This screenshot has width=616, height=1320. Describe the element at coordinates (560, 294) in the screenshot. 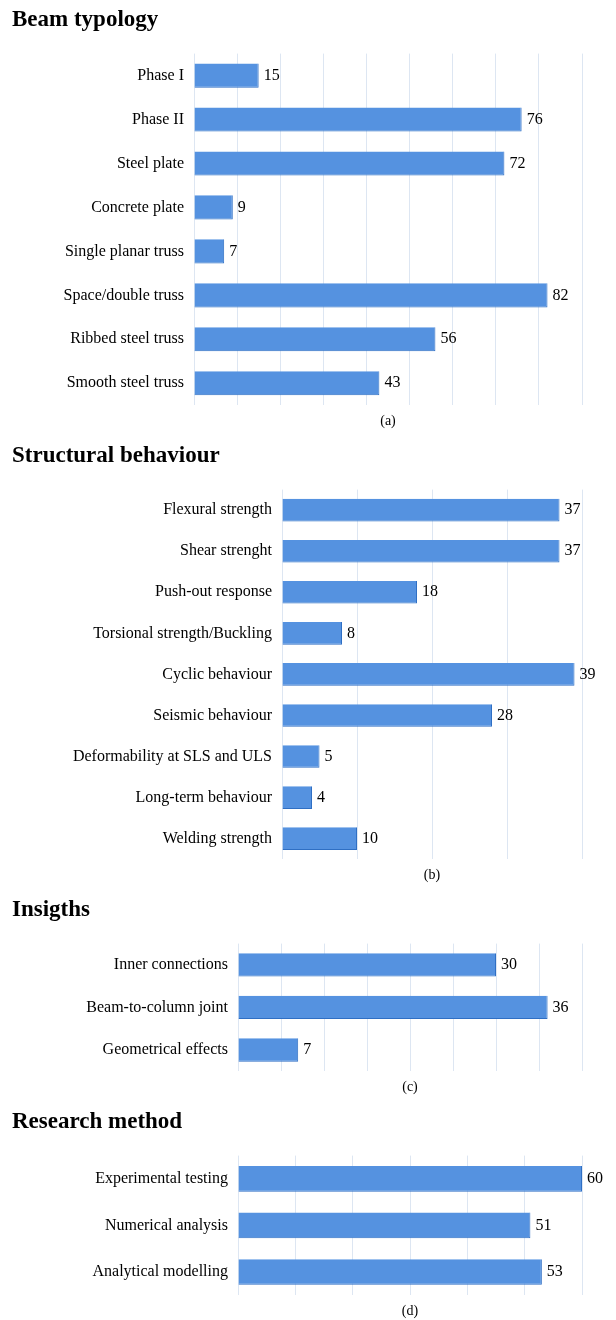

I see `data-label: 82` at that location.